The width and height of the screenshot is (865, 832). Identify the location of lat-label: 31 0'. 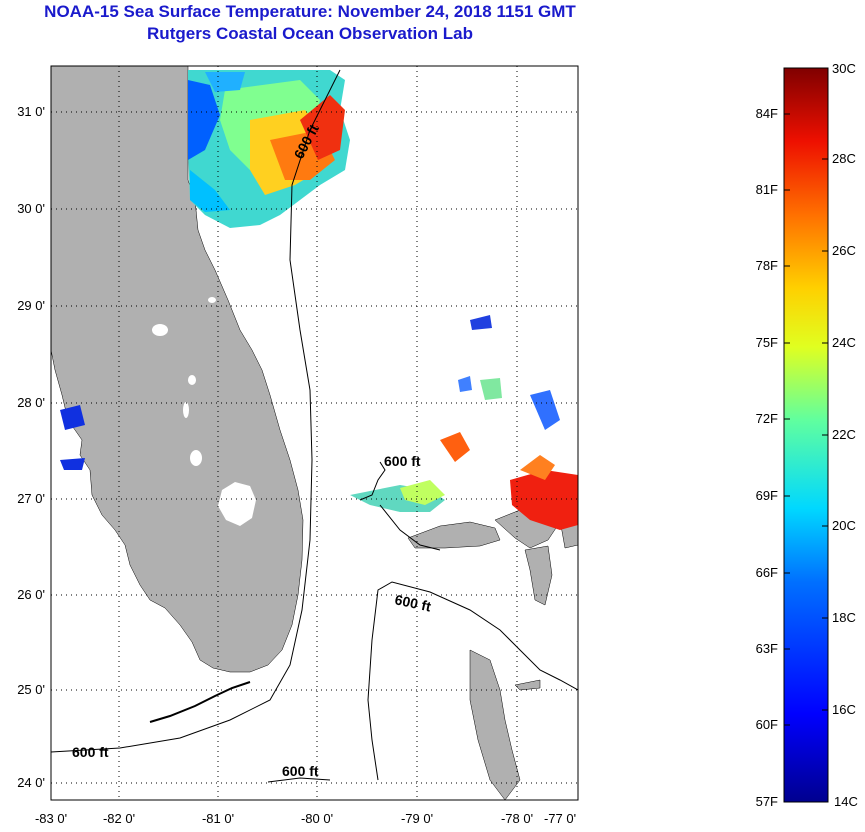
(31, 111).